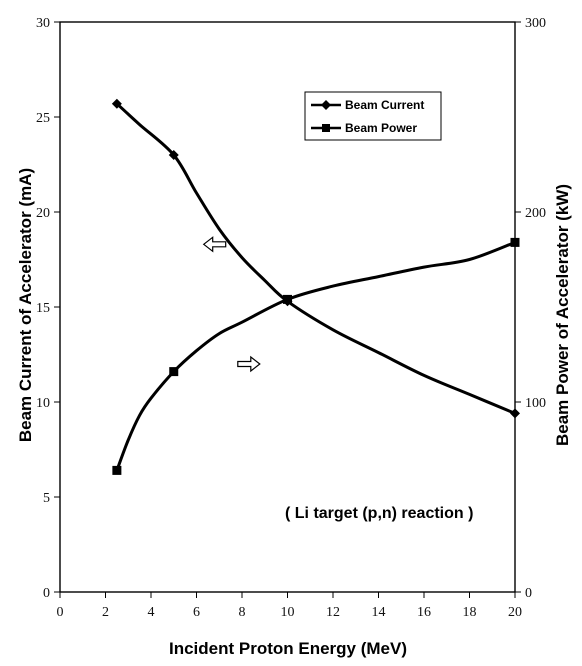 This screenshot has width=582, height=666. Describe the element at coordinates (43, 213) in the screenshot. I see `y-left-tick-label: 20` at that location.